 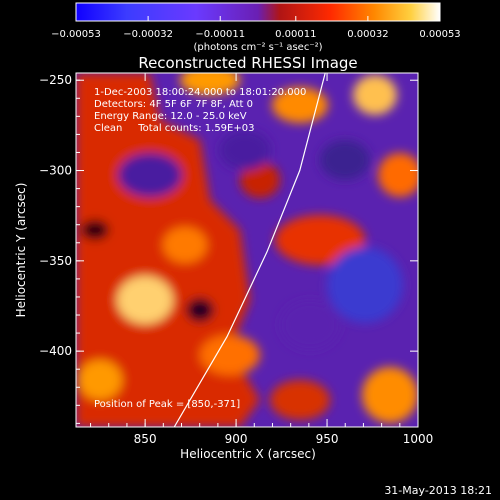 What do you see at coordinates (220, 34) in the screenshot?
I see `colorbar-tick-label: −0.00011` at bounding box center [220, 34].